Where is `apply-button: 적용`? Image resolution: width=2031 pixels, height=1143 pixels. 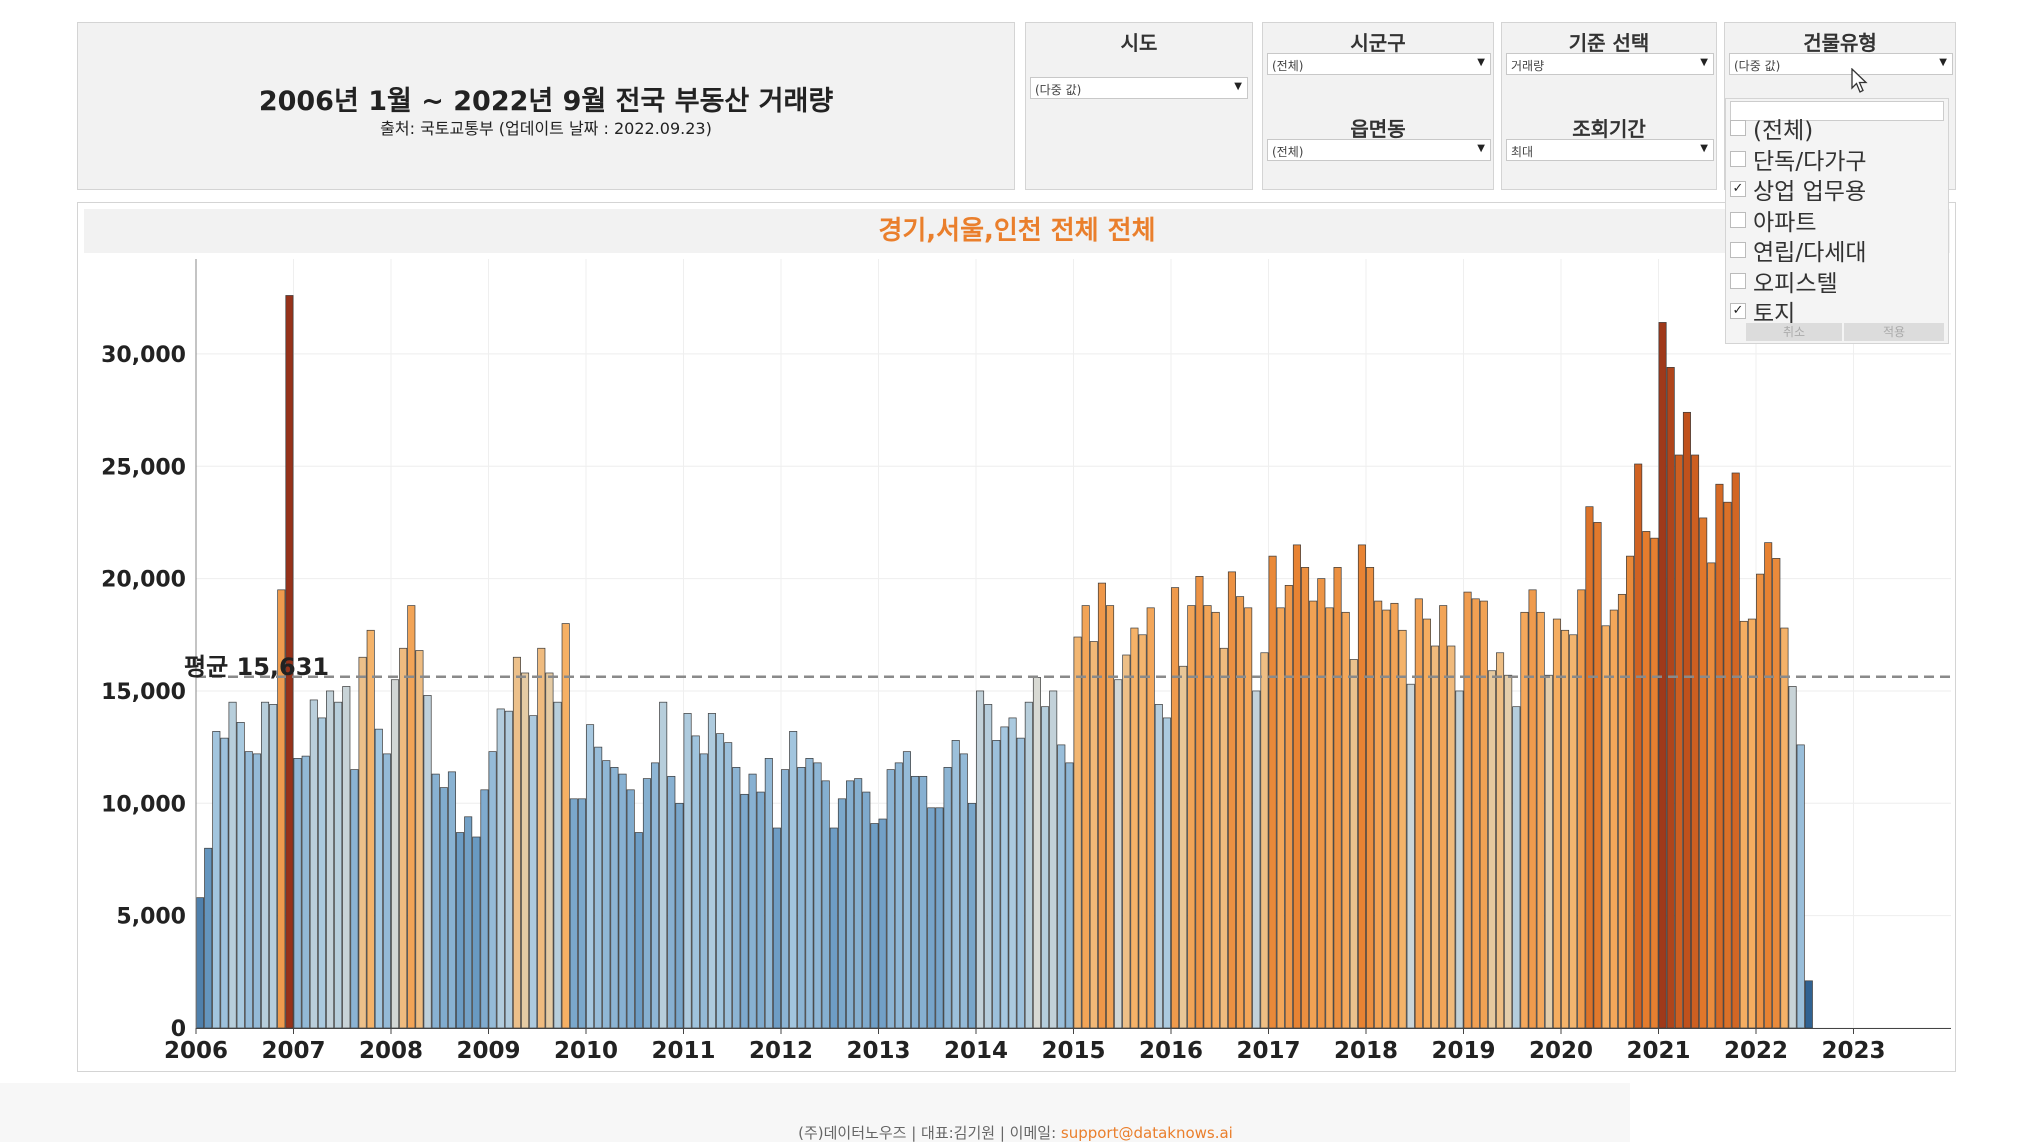
apply-button: 적용 is located at coordinates (1894, 332).